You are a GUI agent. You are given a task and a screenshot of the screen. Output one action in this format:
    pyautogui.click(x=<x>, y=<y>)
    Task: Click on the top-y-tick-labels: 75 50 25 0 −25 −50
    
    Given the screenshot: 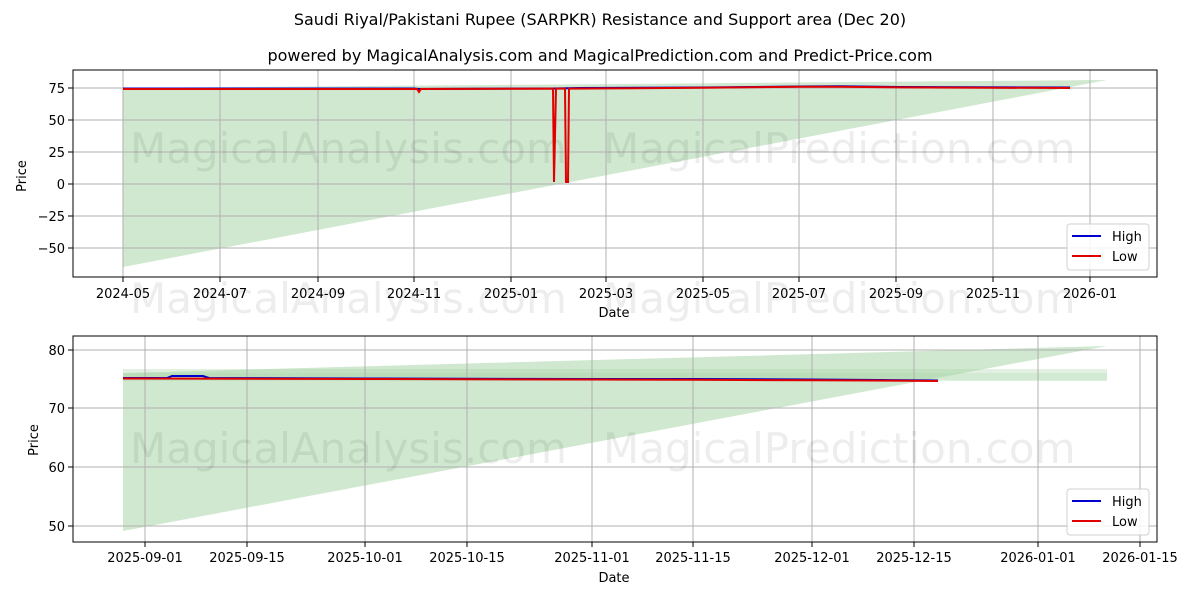 What is the action you would take?
    pyautogui.click(x=51, y=169)
    